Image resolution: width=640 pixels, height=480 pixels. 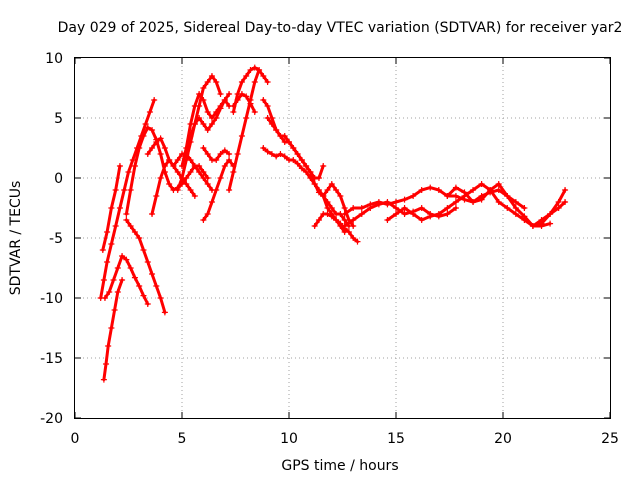 I want to click on y-tick-label: 10, so click(x=54, y=59).